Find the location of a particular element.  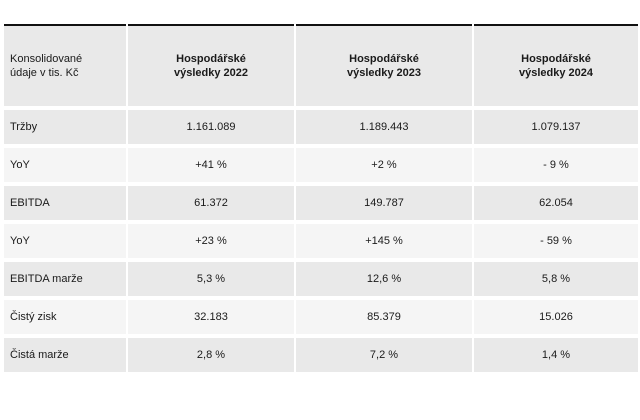

value-cell-2022: 2,8 % is located at coordinates (211, 356).